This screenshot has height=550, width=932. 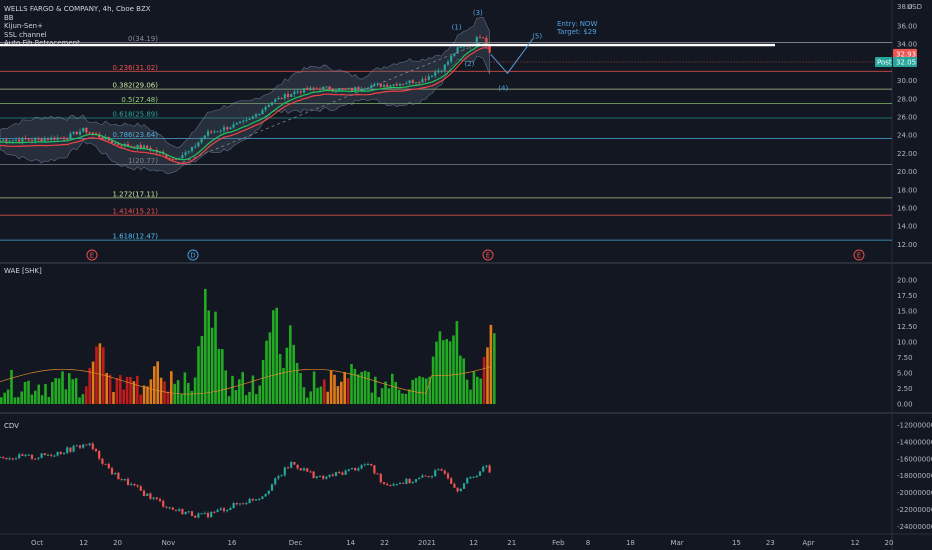 What do you see at coordinates (42, 43) in the screenshot?
I see `indicator-fib: Auto Fib Retracement` at bounding box center [42, 43].